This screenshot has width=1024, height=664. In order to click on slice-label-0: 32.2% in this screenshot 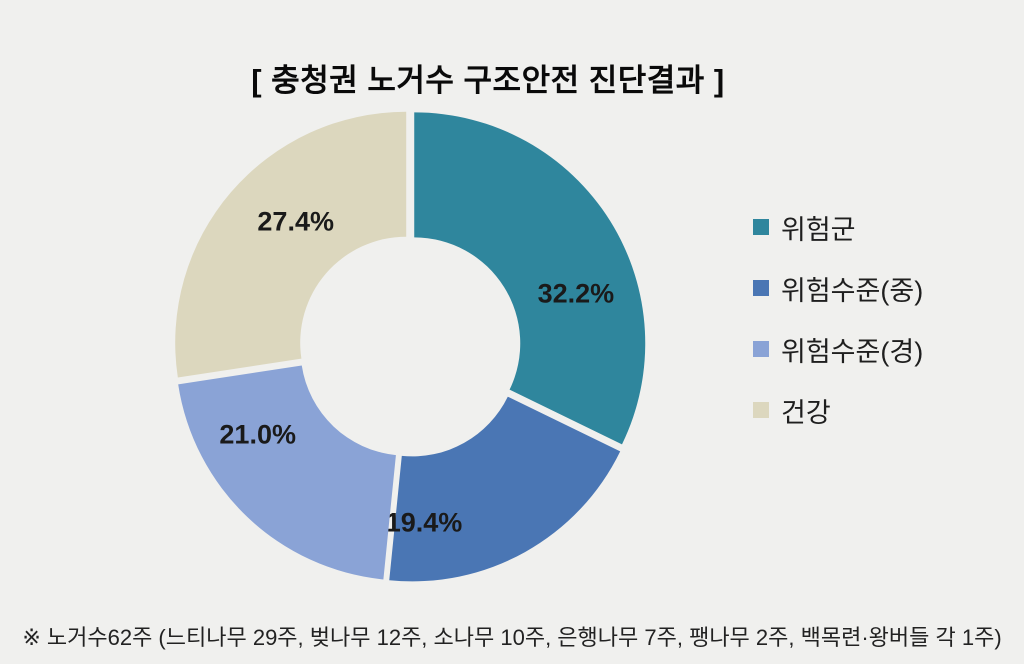, I will do `click(576, 293)`.